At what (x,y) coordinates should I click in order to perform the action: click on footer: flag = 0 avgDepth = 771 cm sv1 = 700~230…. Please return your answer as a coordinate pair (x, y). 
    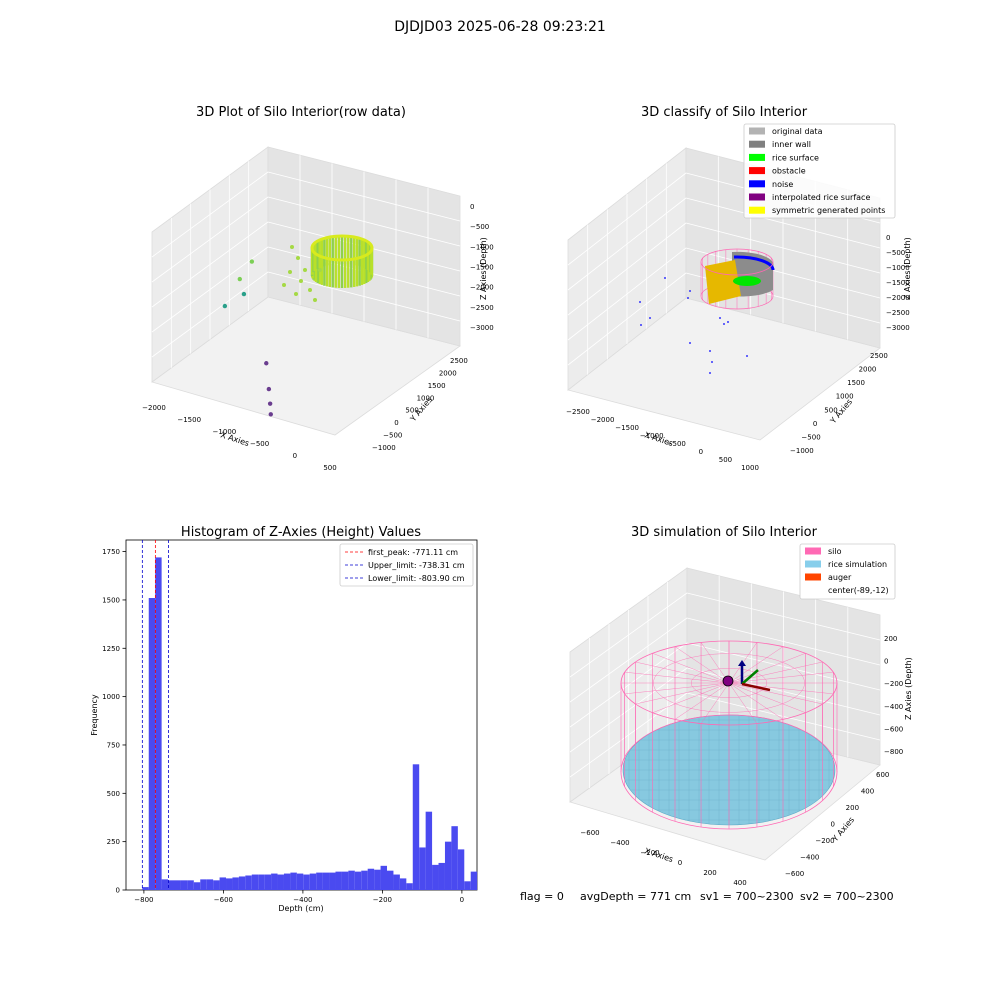
    Looking at the image, I should click on (707, 896).